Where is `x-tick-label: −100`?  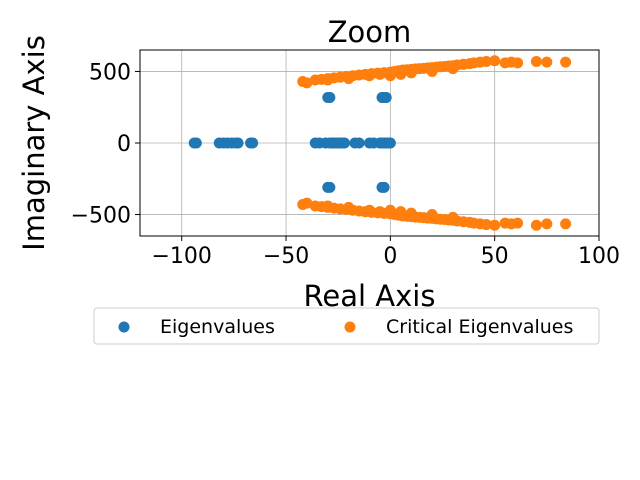 x-tick-label: −100 is located at coordinates (182, 256).